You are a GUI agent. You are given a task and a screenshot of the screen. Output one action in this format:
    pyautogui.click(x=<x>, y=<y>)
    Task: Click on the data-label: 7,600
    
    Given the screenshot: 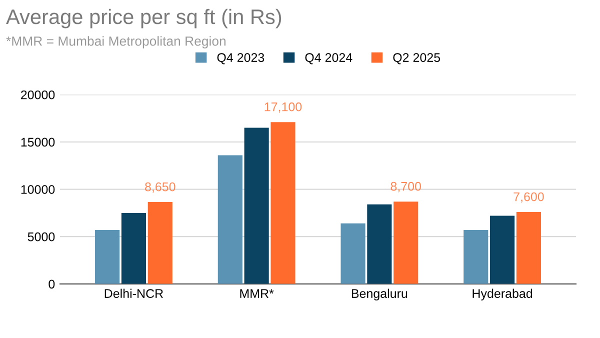 What is the action you would take?
    pyautogui.click(x=529, y=197)
    